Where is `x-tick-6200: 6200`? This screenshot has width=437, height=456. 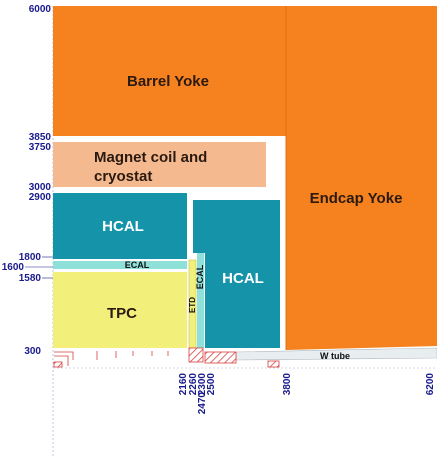
x-tick-6200: 6200 is located at coordinates (430, 384).